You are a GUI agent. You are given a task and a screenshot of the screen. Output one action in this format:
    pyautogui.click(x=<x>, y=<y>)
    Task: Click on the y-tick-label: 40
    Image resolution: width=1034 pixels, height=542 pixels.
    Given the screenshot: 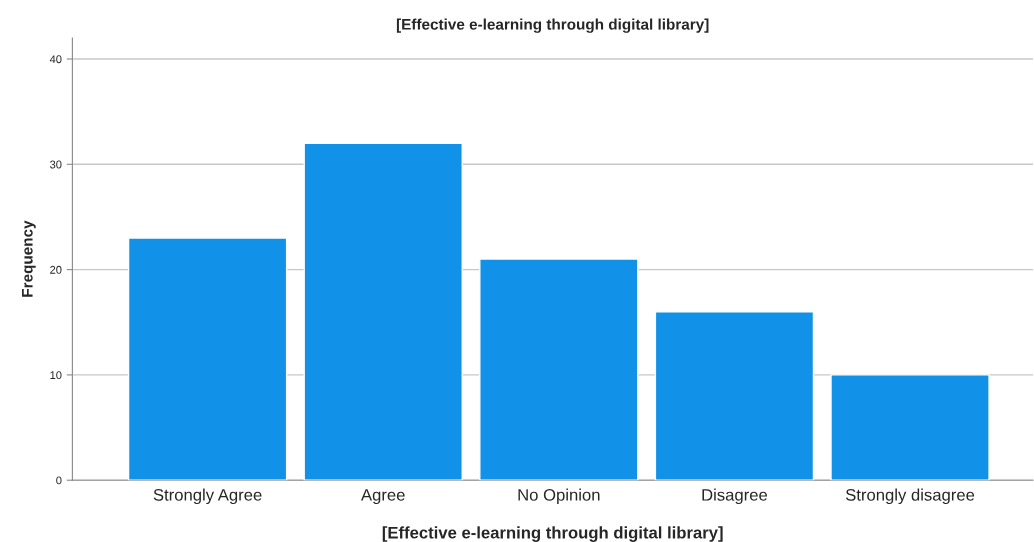 What is the action you would take?
    pyautogui.click(x=55, y=59)
    